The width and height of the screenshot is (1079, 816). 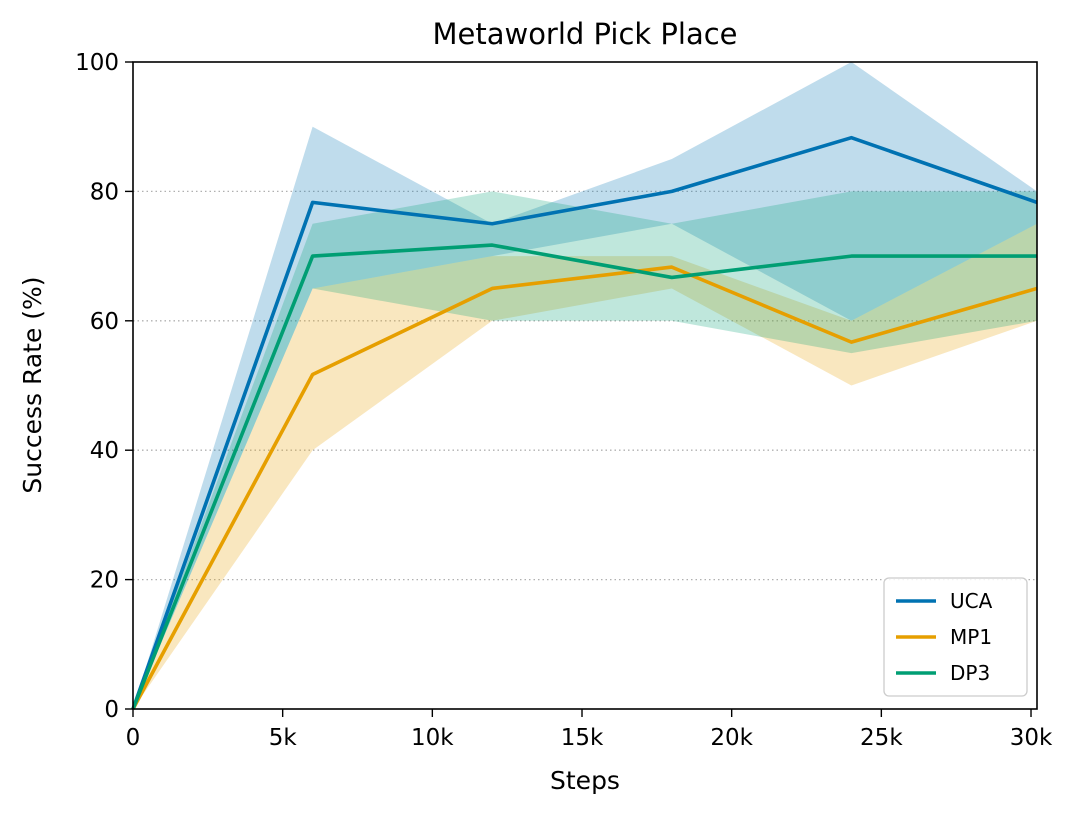 I want to click on y-tick-label-5: 100, so click(x=97, y=63).